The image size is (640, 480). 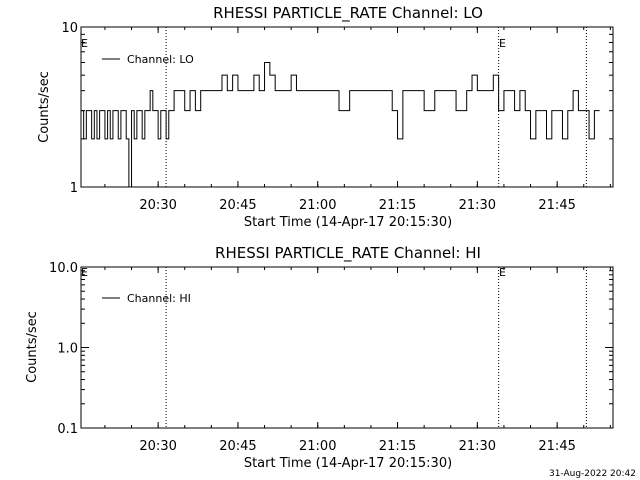 I want to click on y-tick-label: 1, so click(x=74, y=188).